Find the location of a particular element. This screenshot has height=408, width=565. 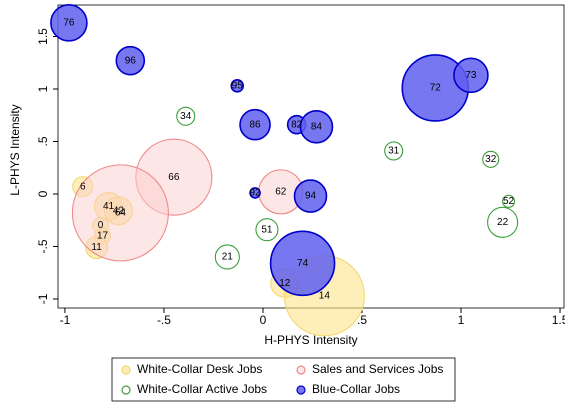

bubble-label: 31 is located at coordinates (394, 151).